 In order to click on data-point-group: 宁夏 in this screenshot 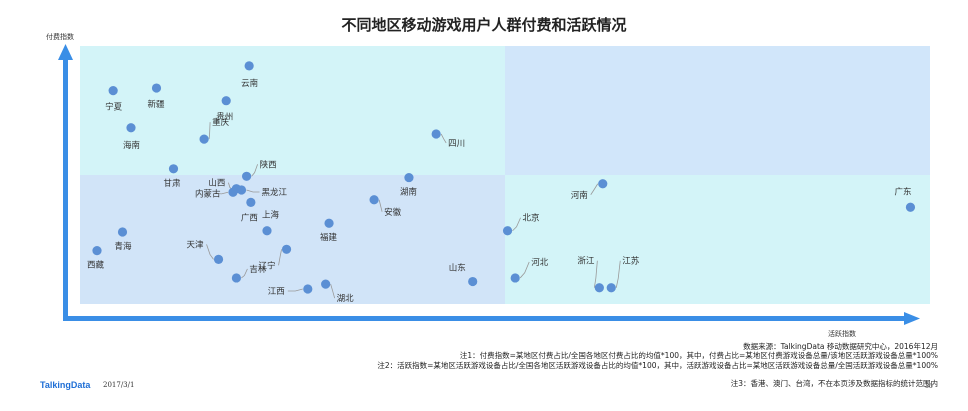, I will do `click(114, 99)`.